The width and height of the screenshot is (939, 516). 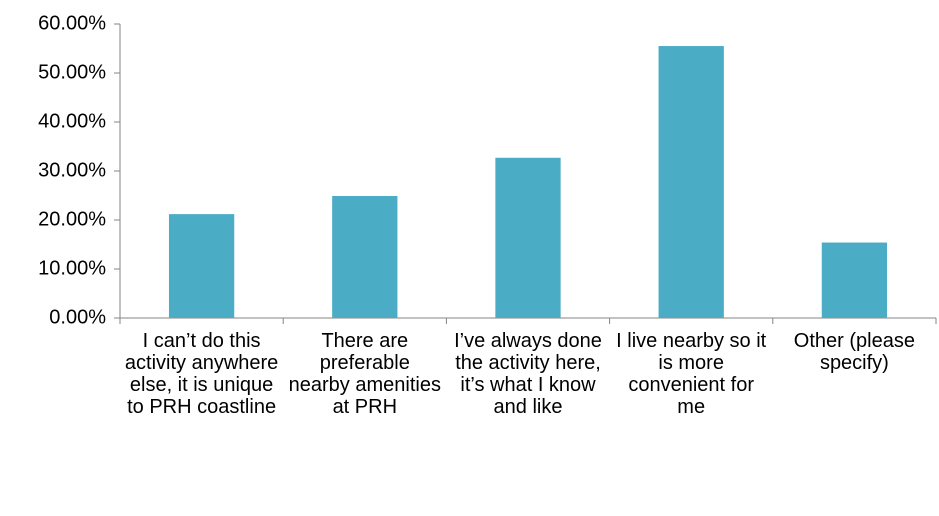 What do you see at coordinates (72, 268) in the screenshot?
I see `y-tick-label: 10.00%` at bounding box center [72, 268].